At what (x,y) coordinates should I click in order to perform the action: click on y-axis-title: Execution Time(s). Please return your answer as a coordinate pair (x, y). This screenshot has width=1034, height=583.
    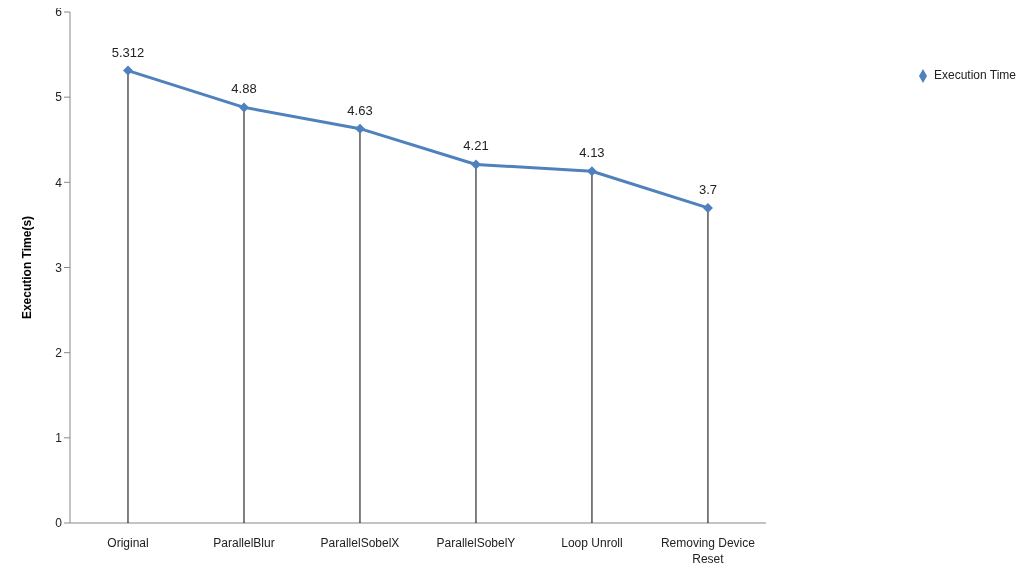
    Looking at the image, I should click on (27, 267).